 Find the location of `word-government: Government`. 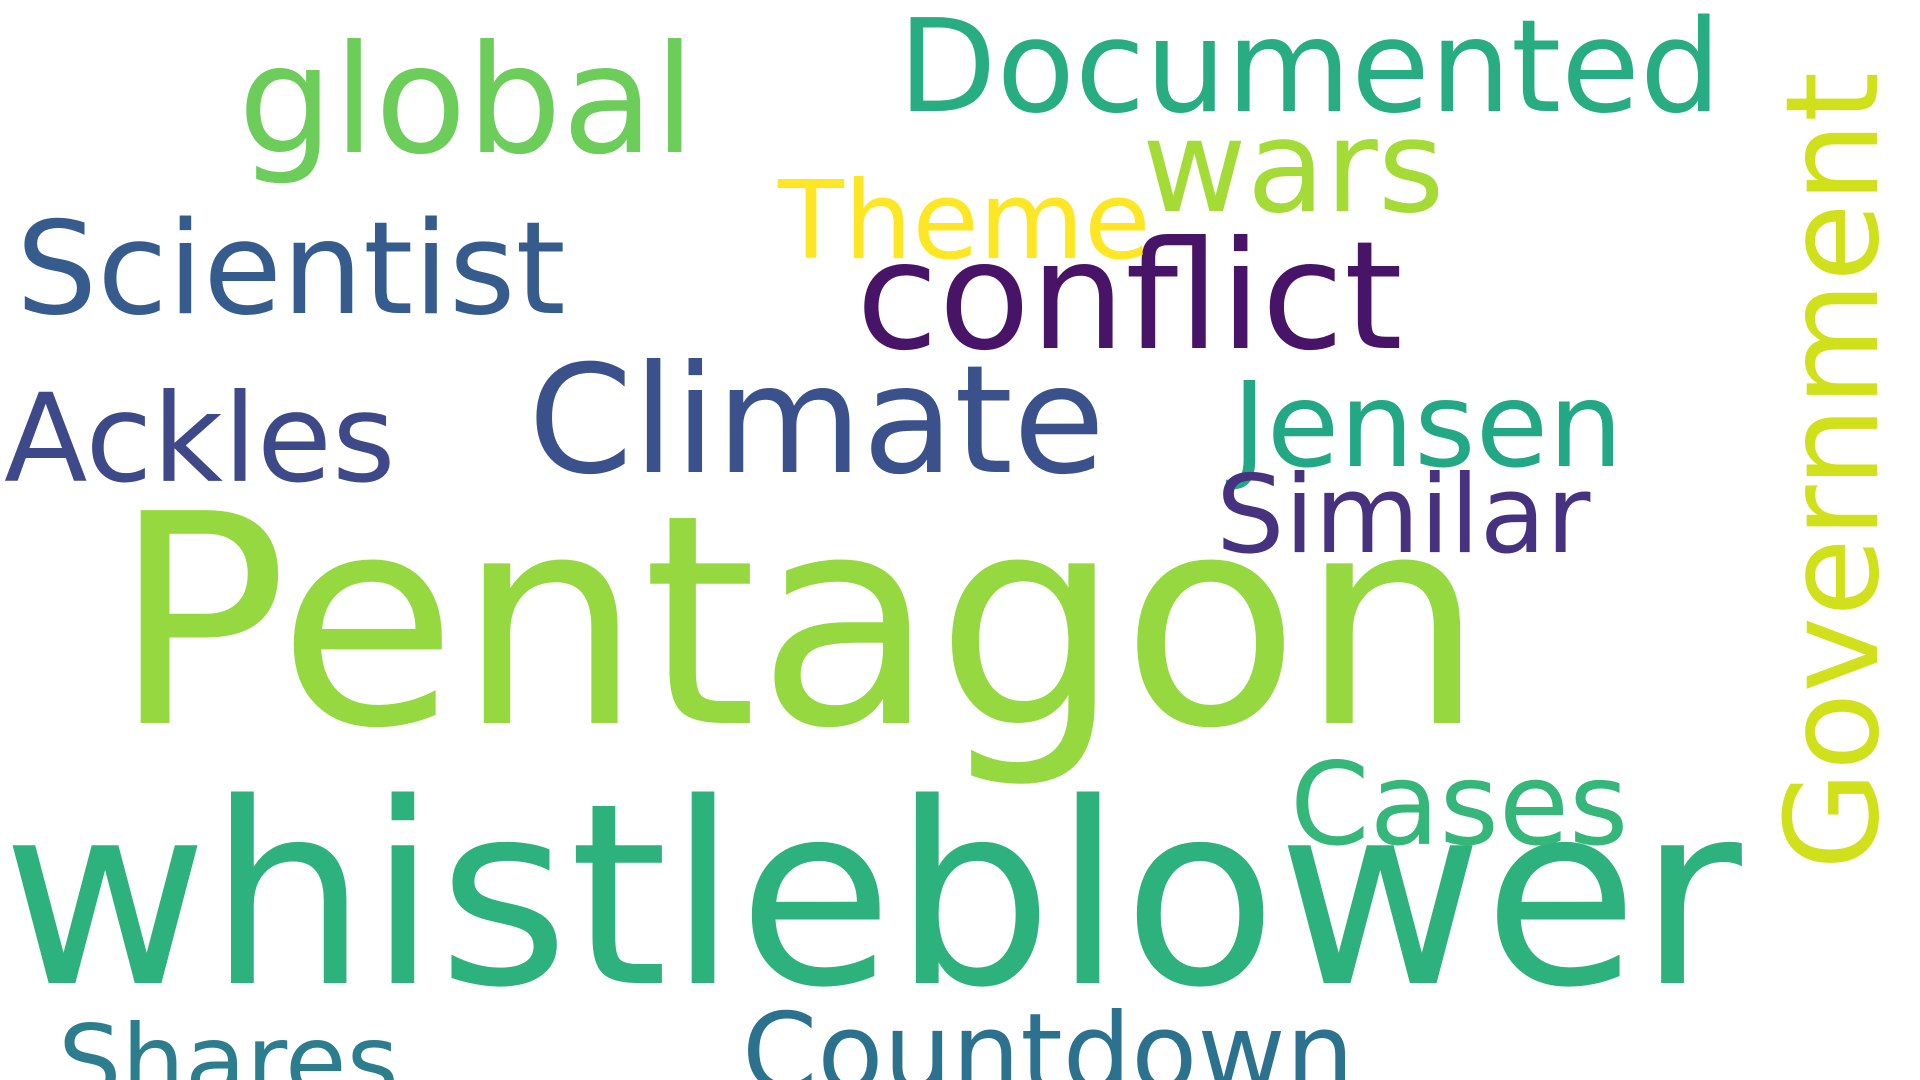

word-government: Government is located at coordinates (1833, 470).